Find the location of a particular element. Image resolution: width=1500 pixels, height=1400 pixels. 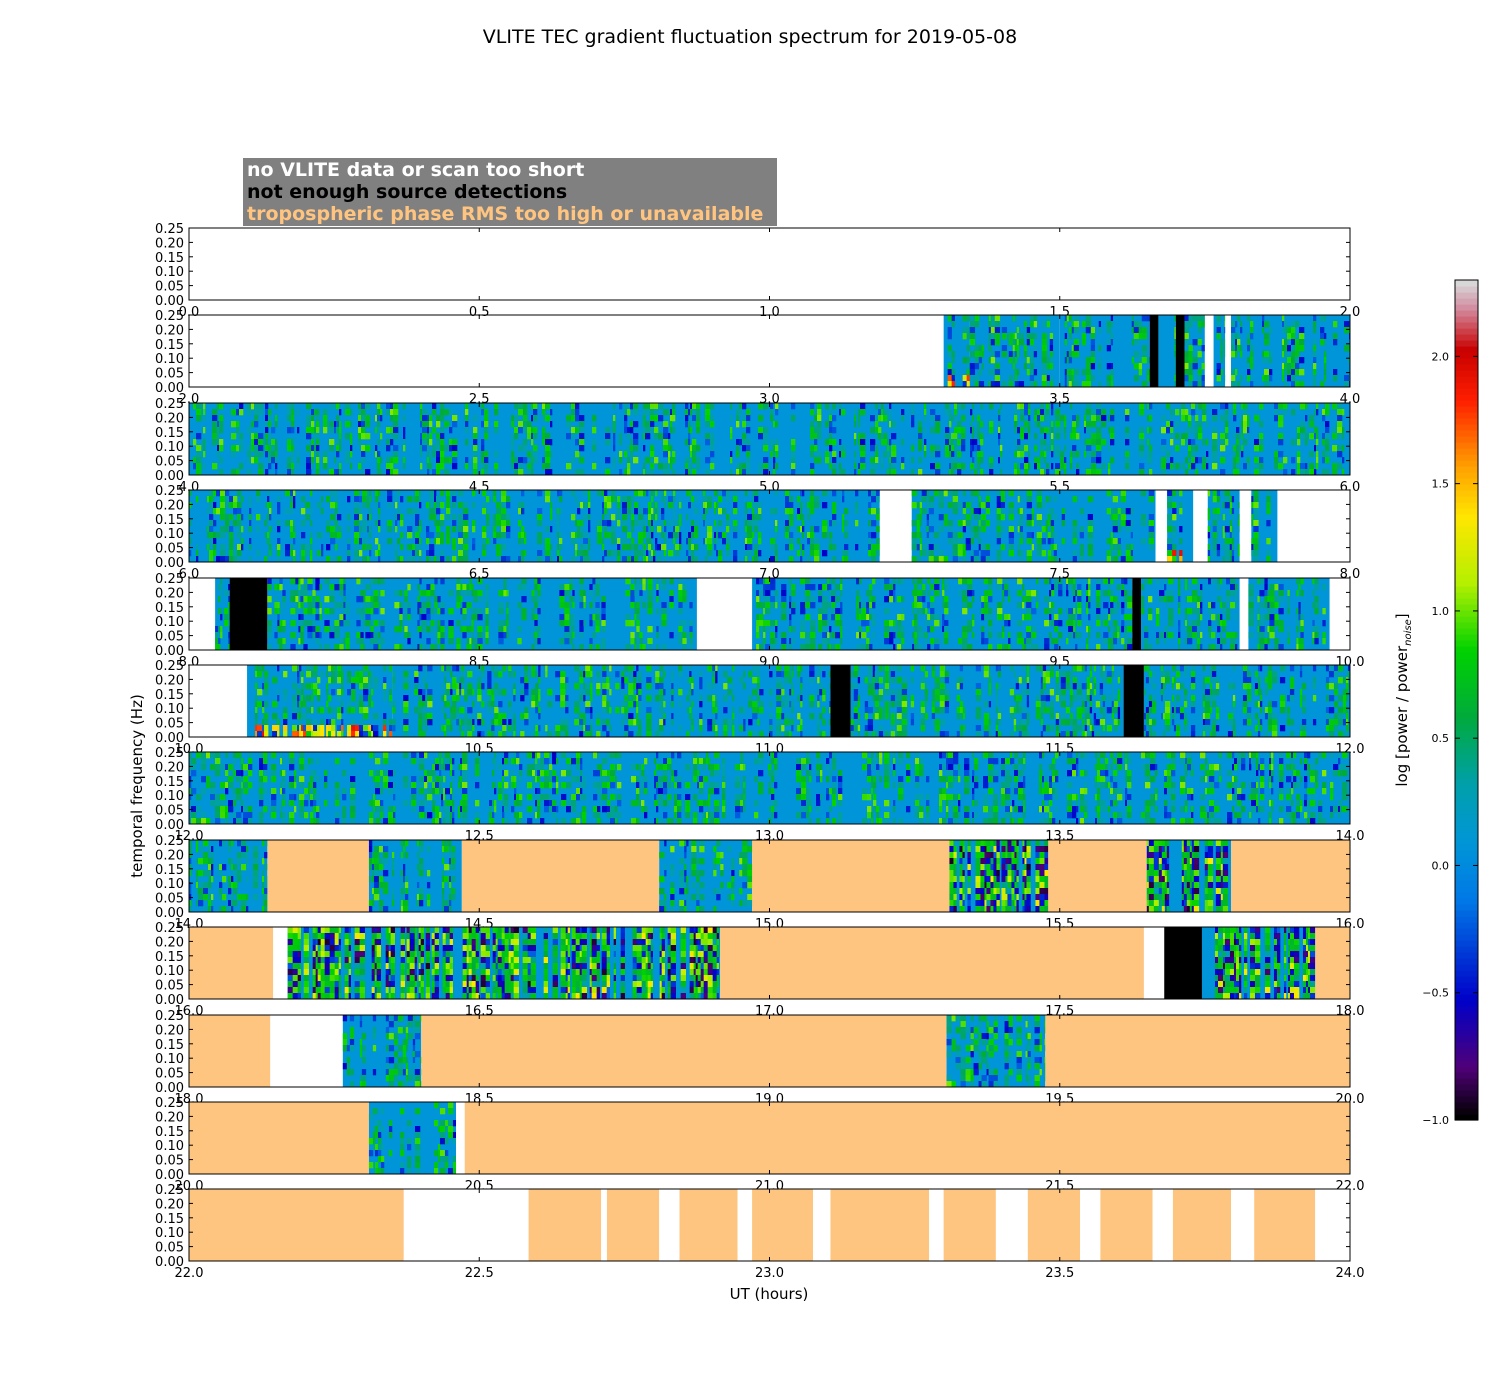

y-tick-label: 0.05 is located at coordinates (169, 287).